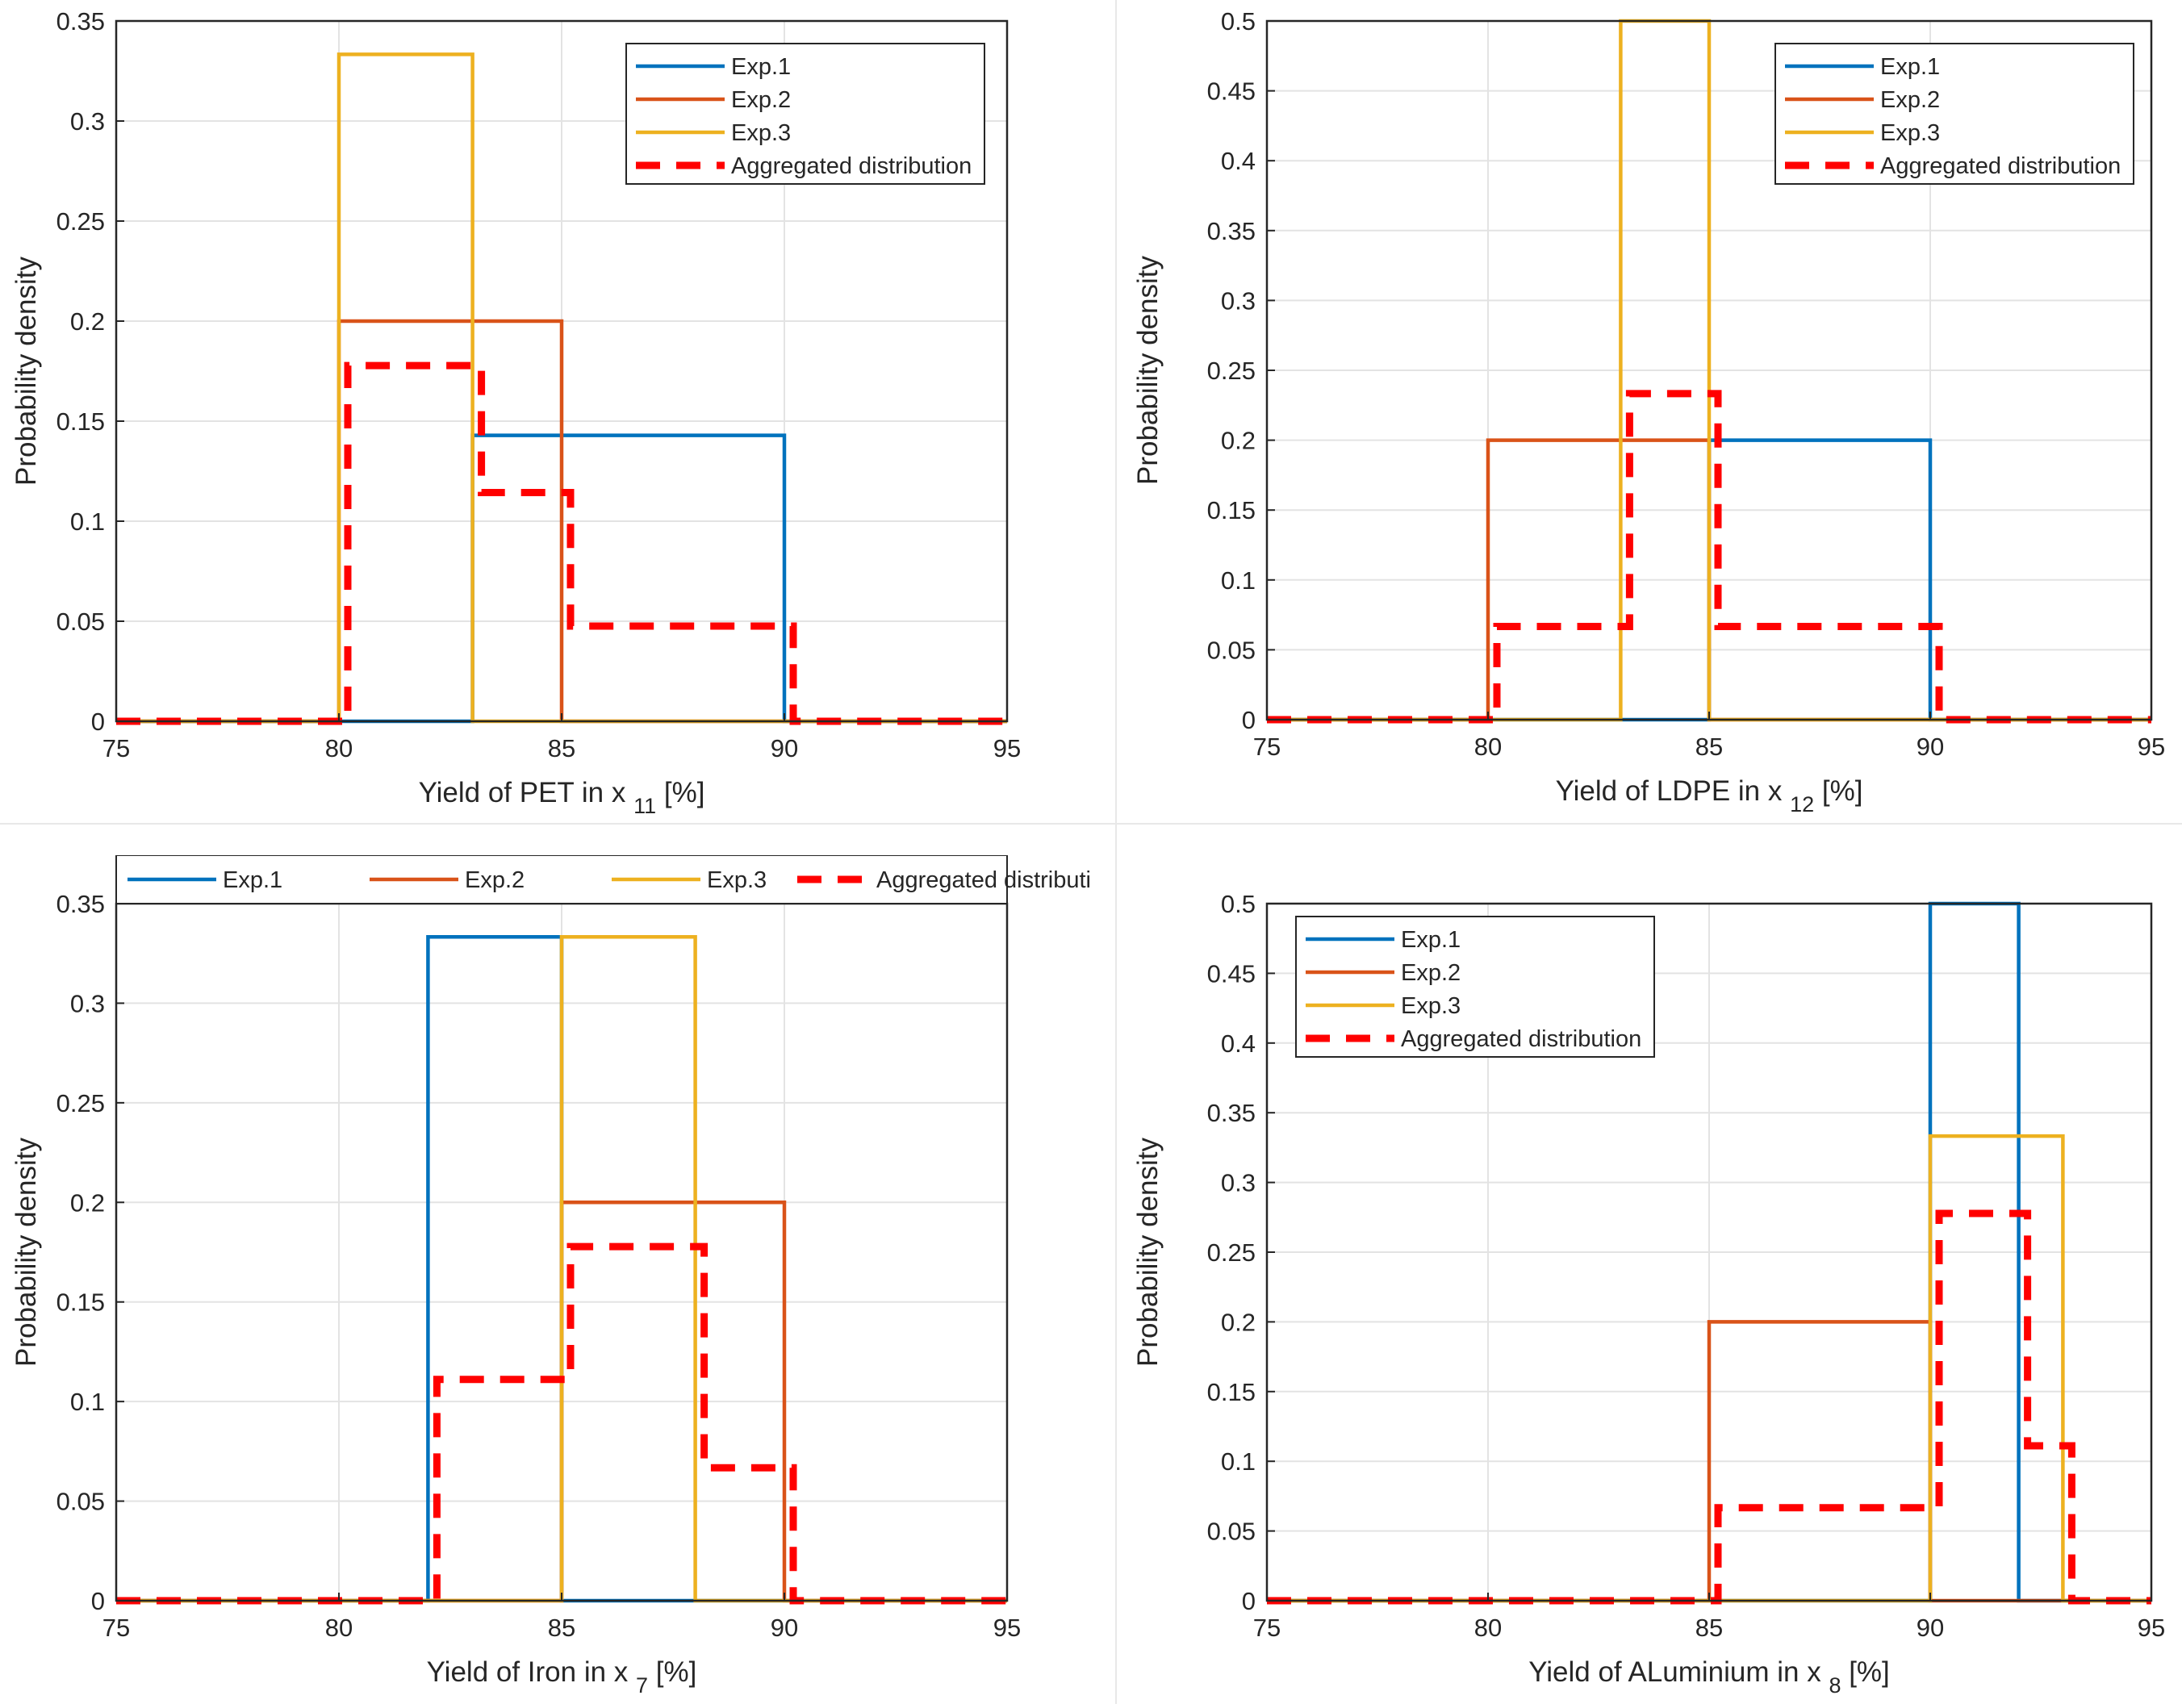  What do you see at coordinates (1709, 796) in the screenshot?
I see `x-axis-label: Yield of LDPE in x 12 [%]` at bounding box center [1709, 796].